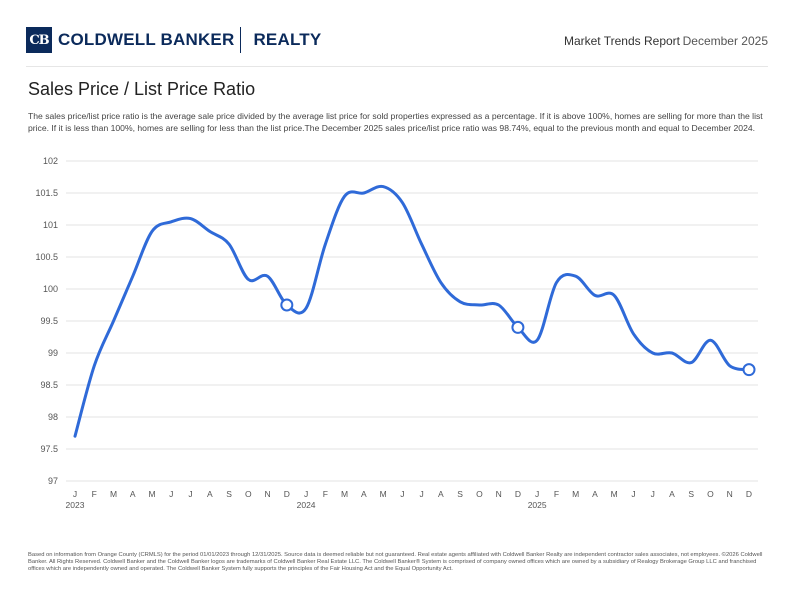 The width and height of the screenshot is (795, 612). Describe the element at coordinates (397, 66) in the screenshot. I see `header-divider` at that location.